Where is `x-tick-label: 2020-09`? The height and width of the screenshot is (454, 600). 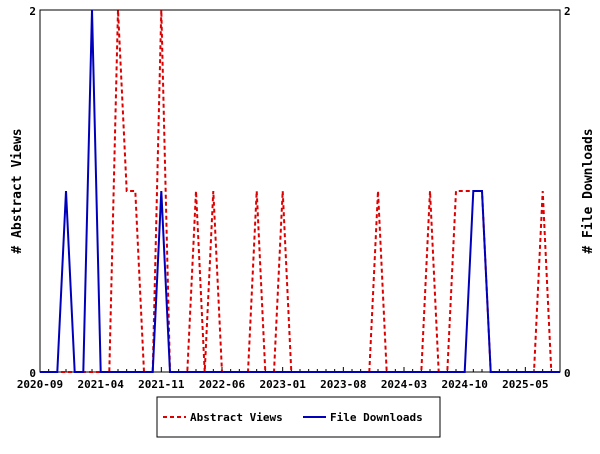 x-tick-label: 2020-09 is located at coordinates (40, 384).